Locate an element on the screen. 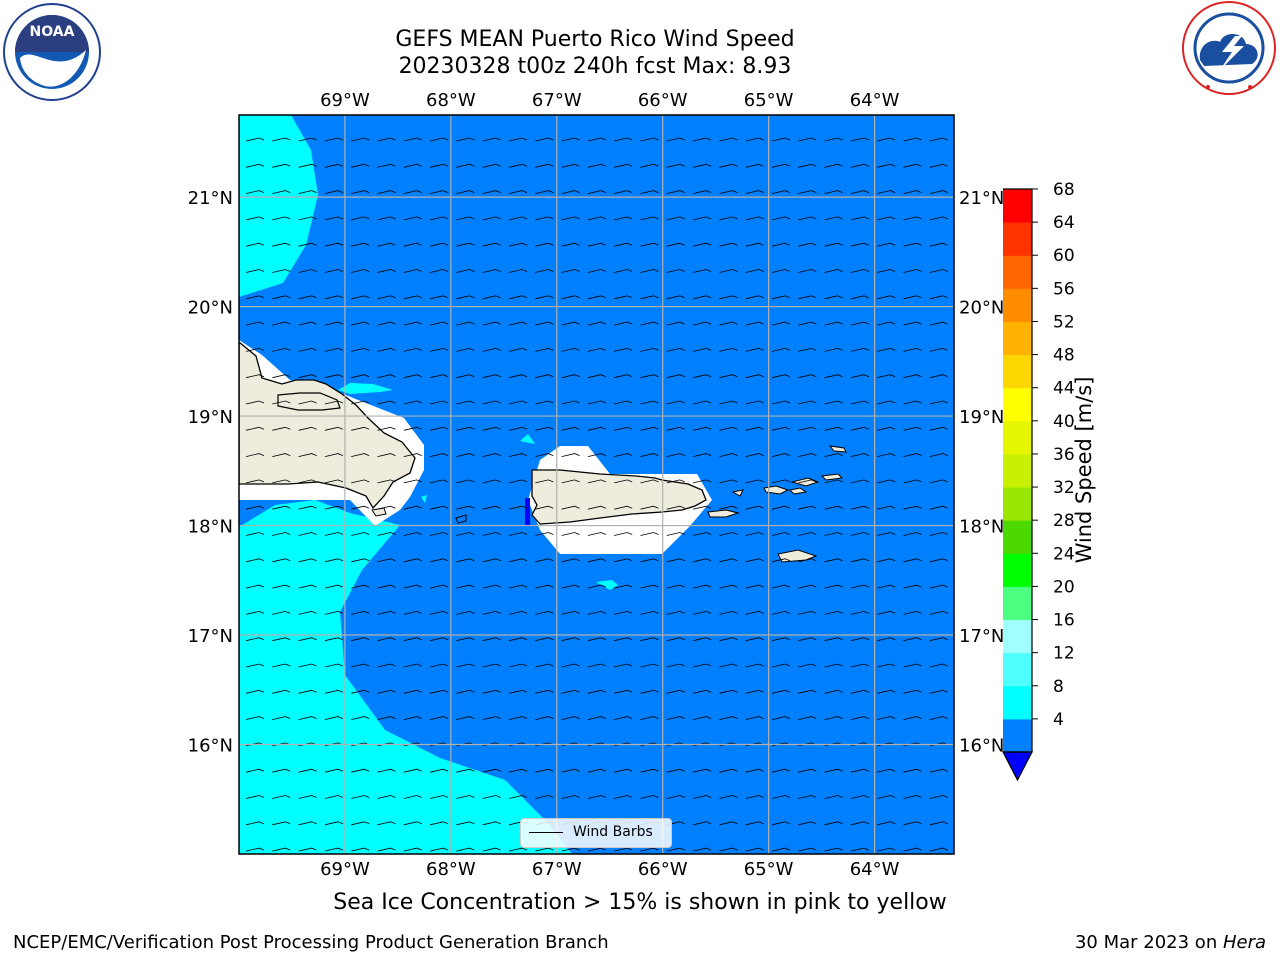 This screenshot has width=1280, height=960. noaa-logo-text: NOAA is located at coordinates (52, 32).